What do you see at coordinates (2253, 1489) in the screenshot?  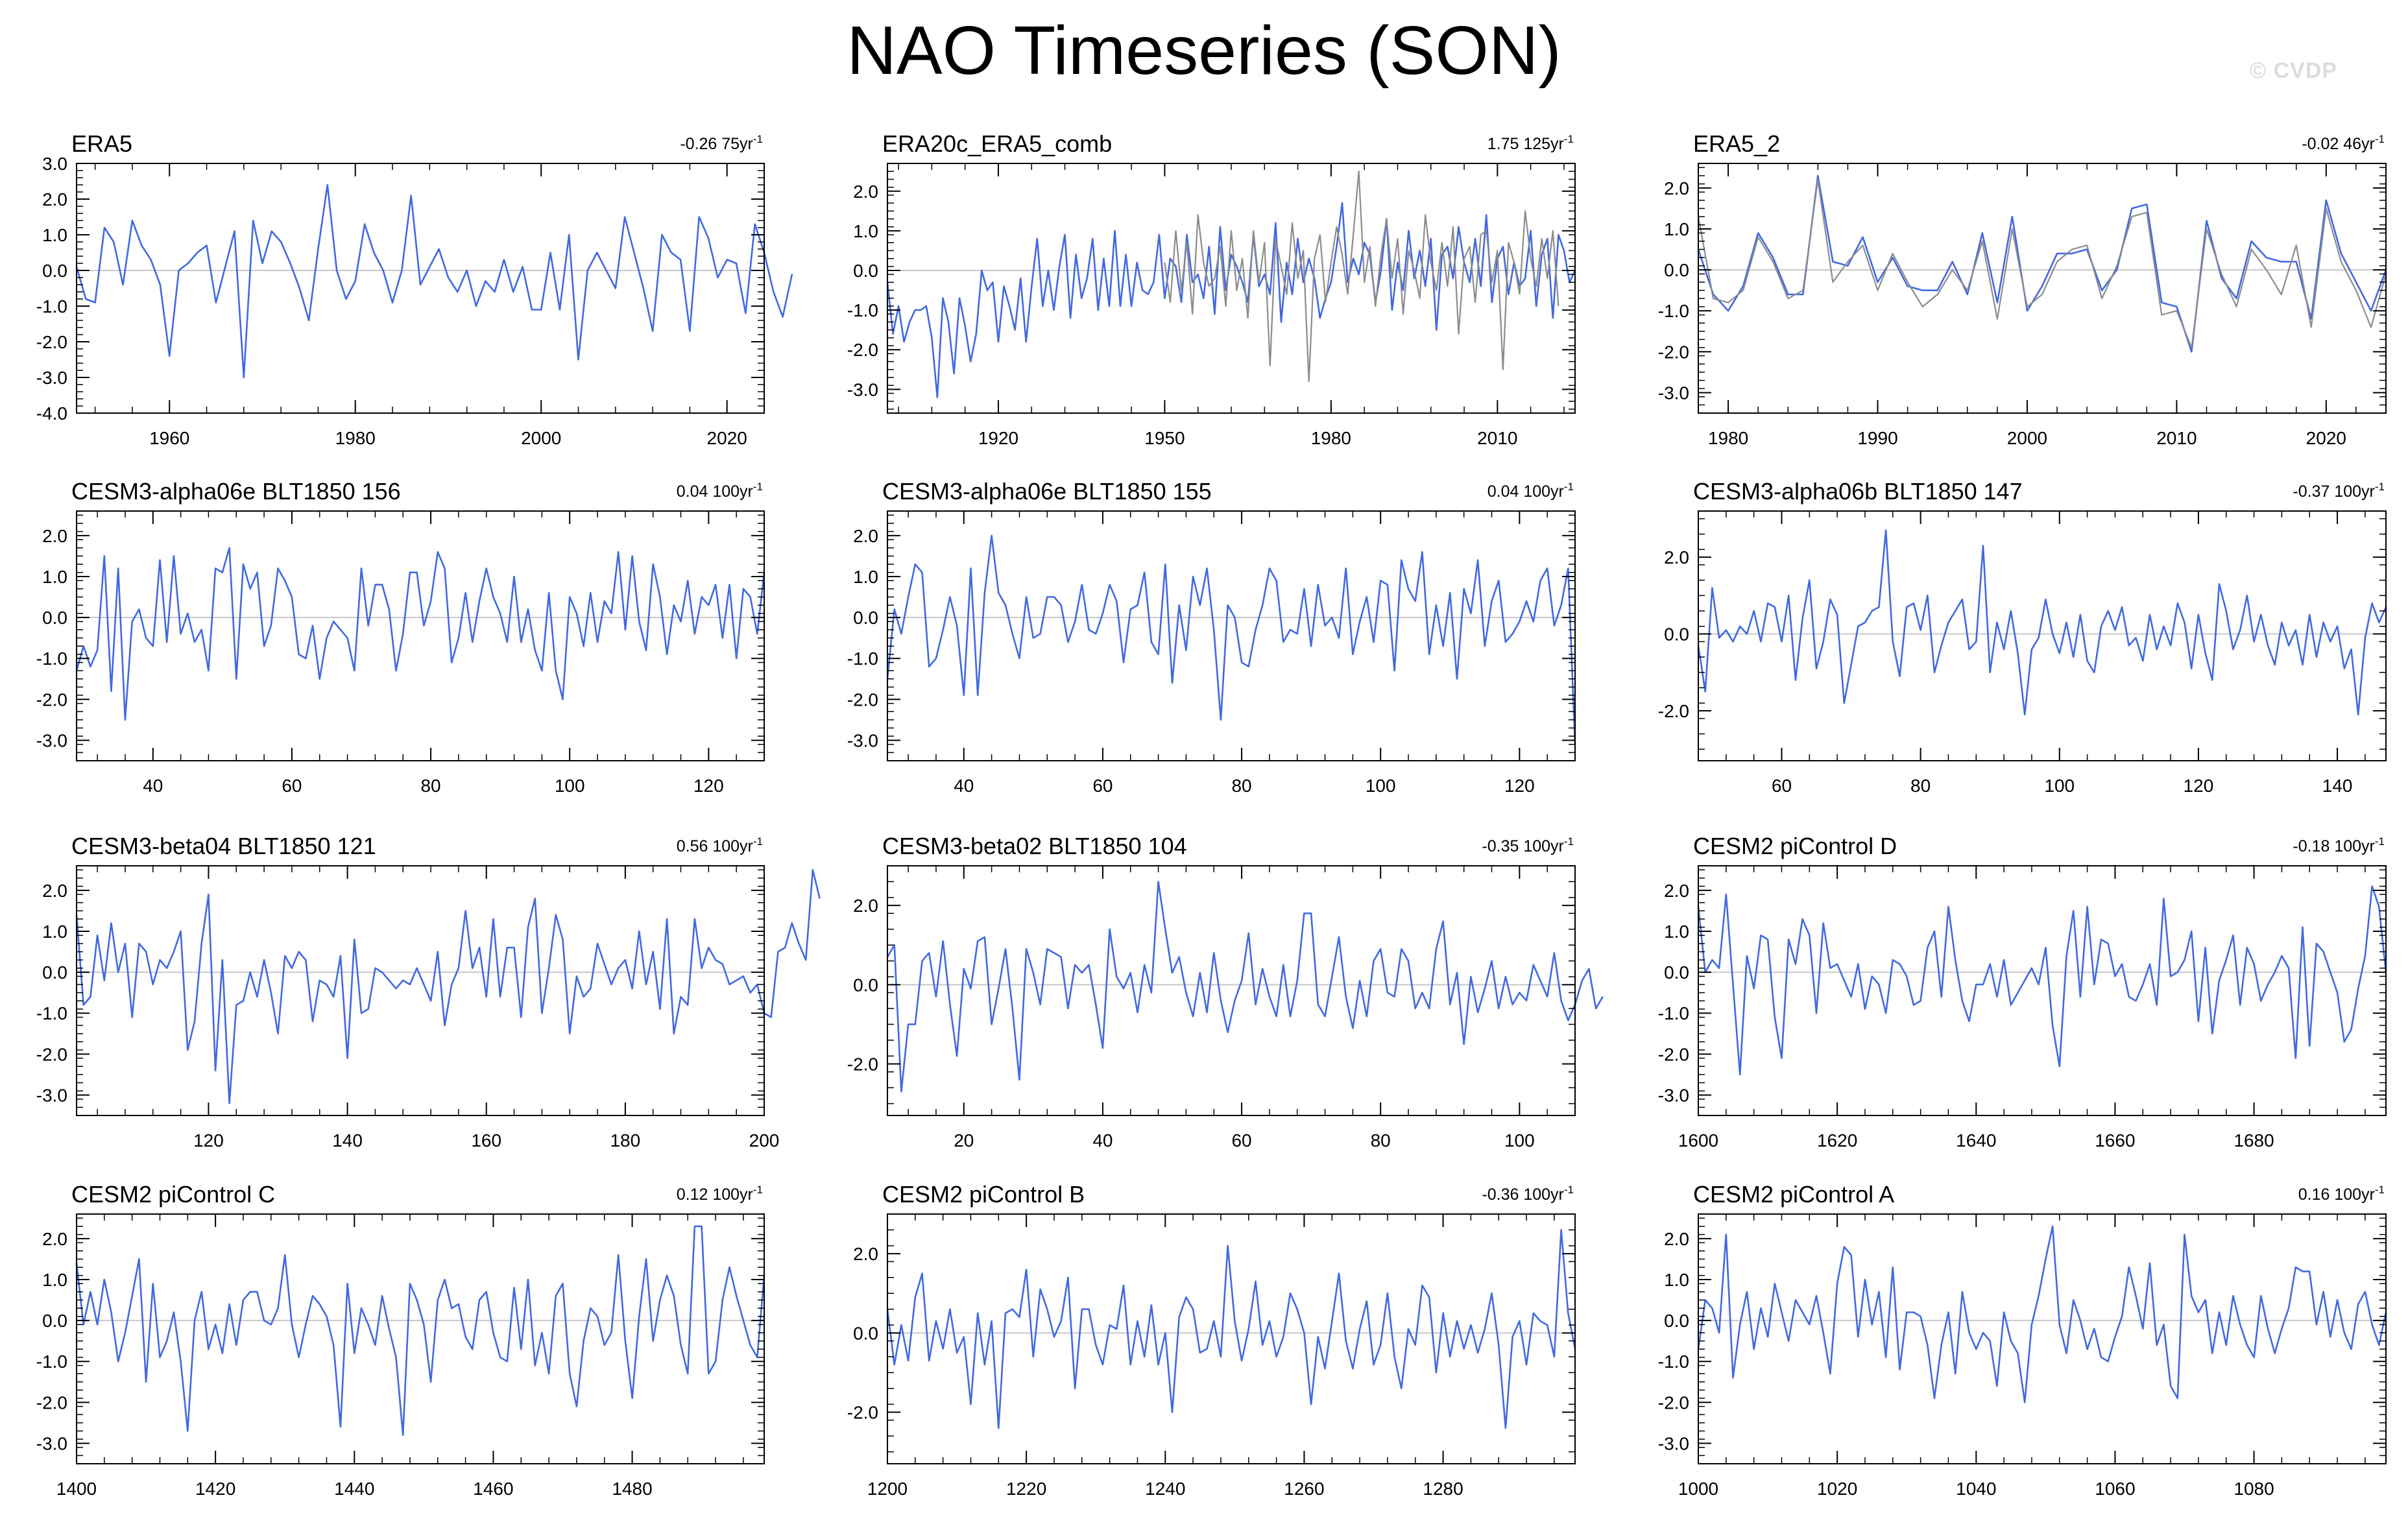 I see `x-tick-label: 1080` at bounding box center [2253, 1489].